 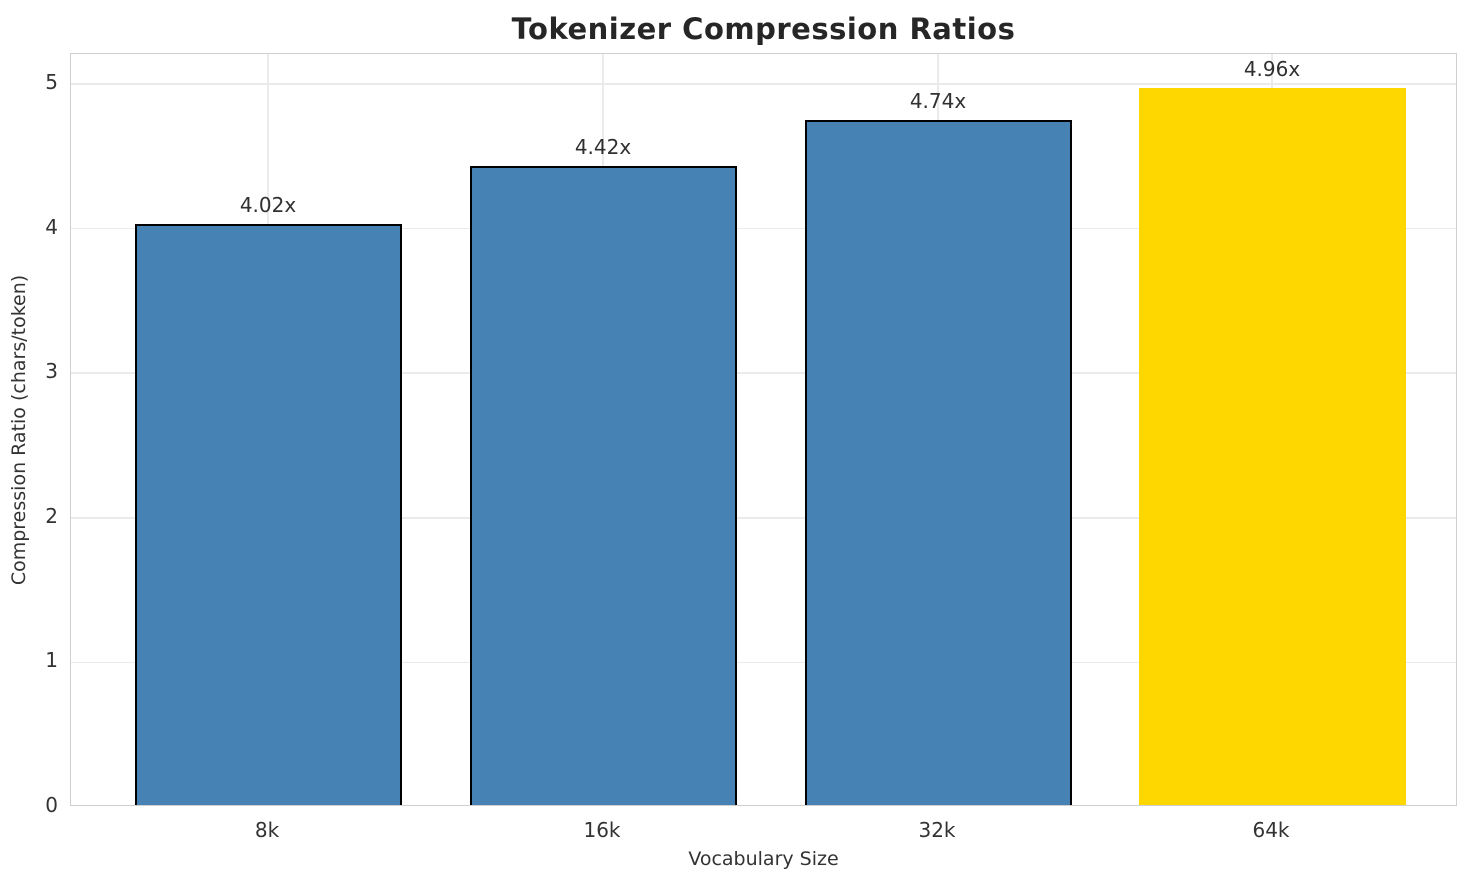 What do you see at coordinates (51, 805) in the screenshot?
I see `y-tick-label: 0` at bounding box center [51, 805].